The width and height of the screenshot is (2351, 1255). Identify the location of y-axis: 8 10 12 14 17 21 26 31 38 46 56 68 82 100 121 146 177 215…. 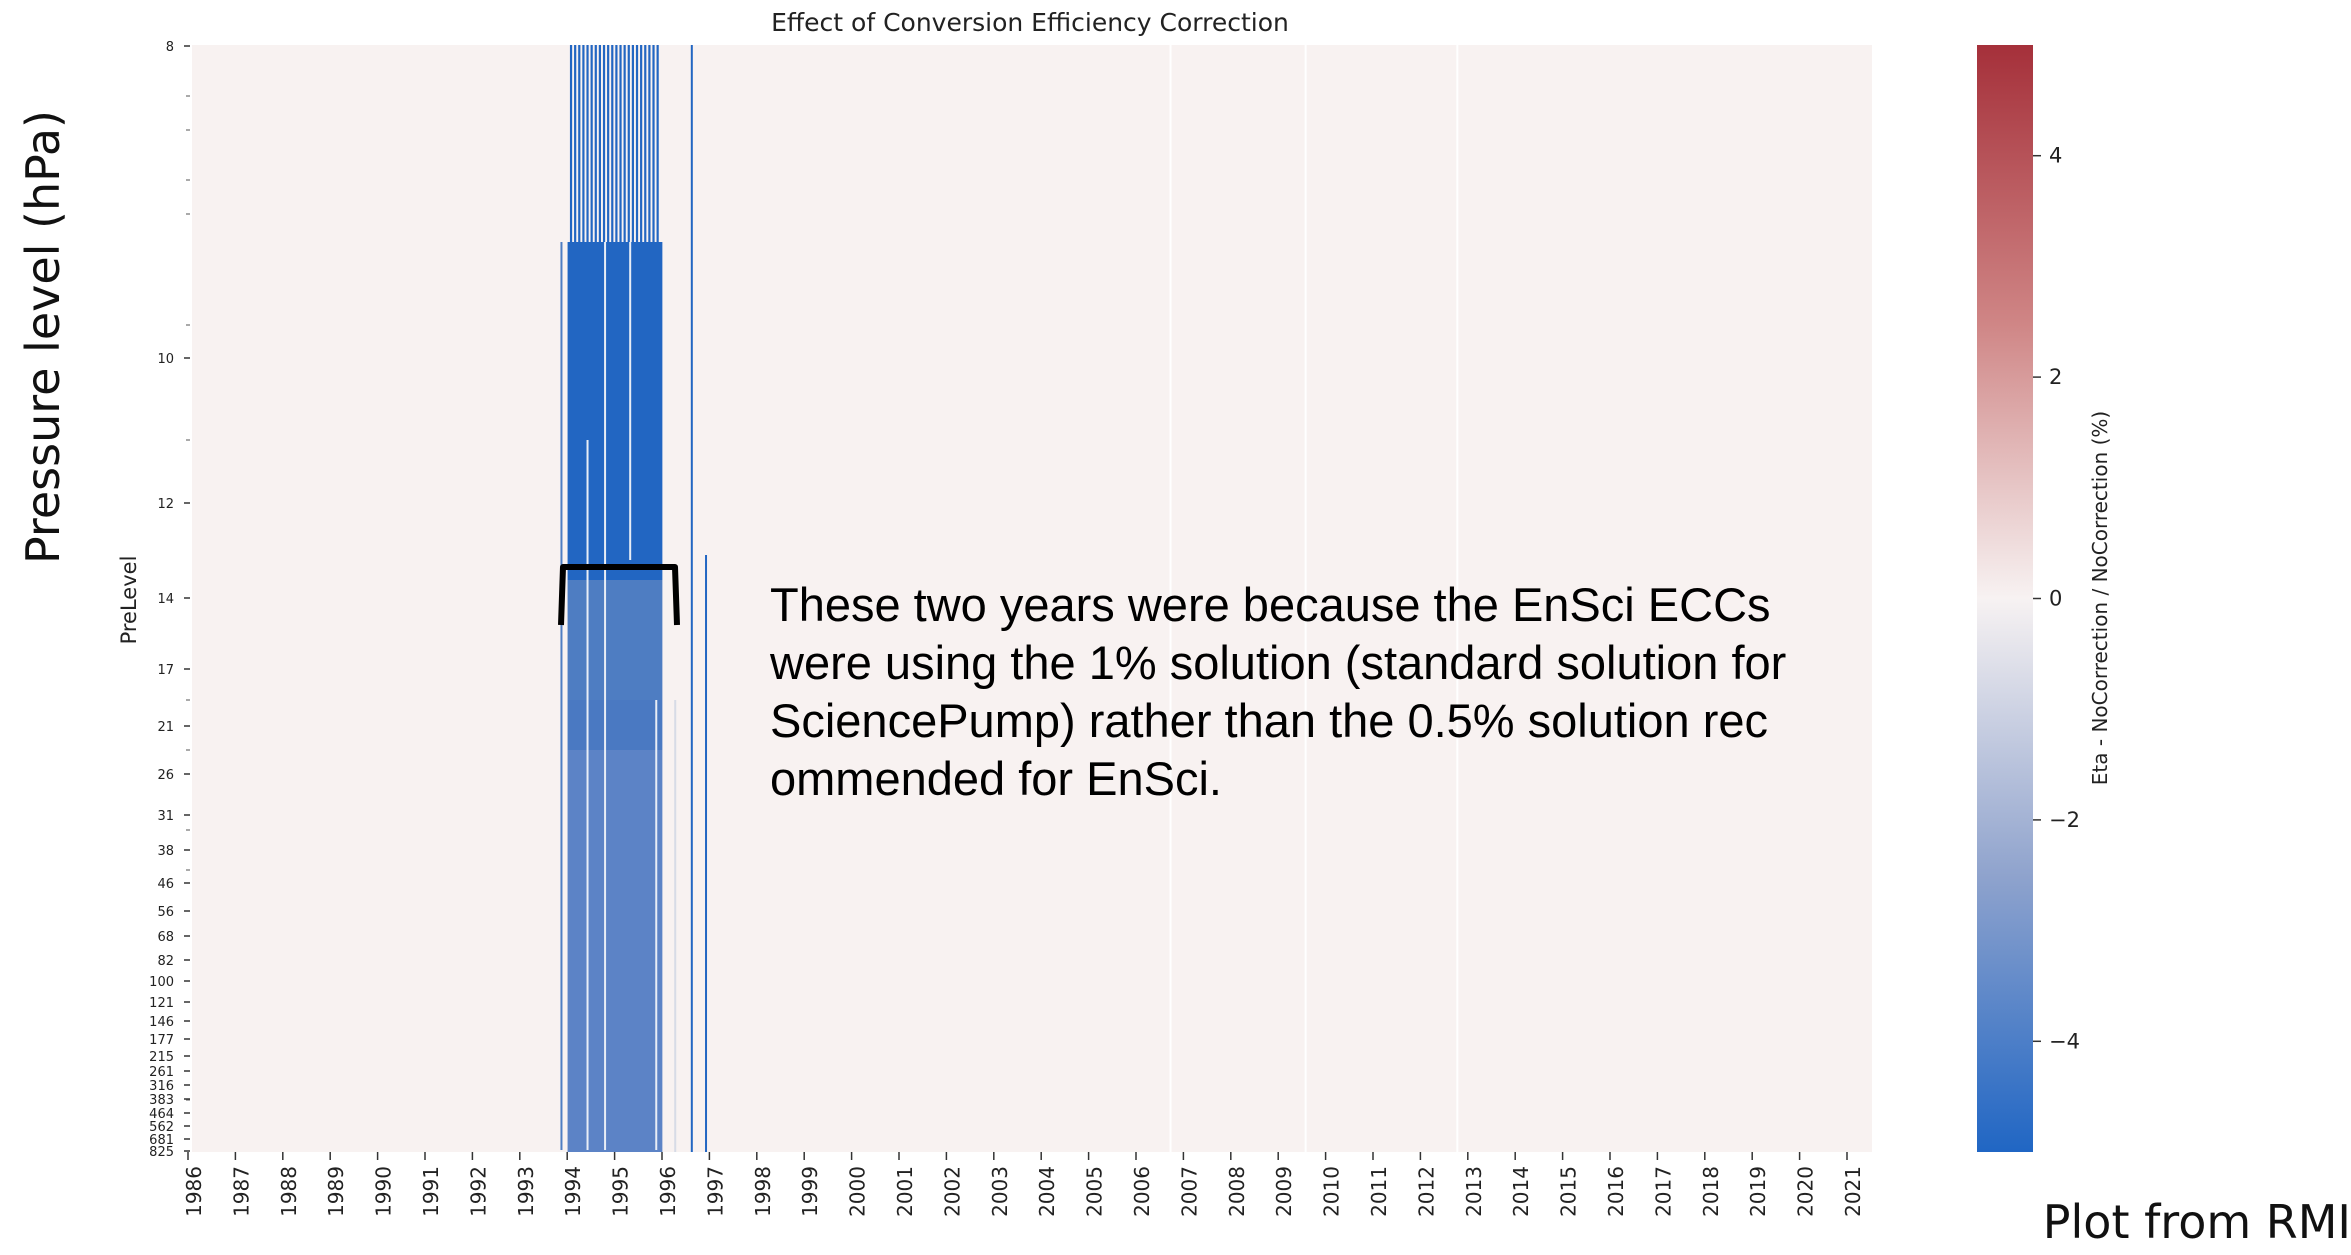
(169, 600).